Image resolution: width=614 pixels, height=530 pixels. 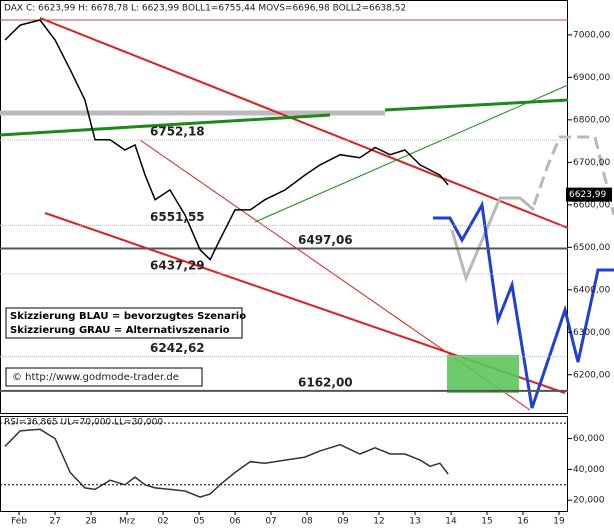 I want to click on x-tick-label: 16, so click(x=523, y=522).